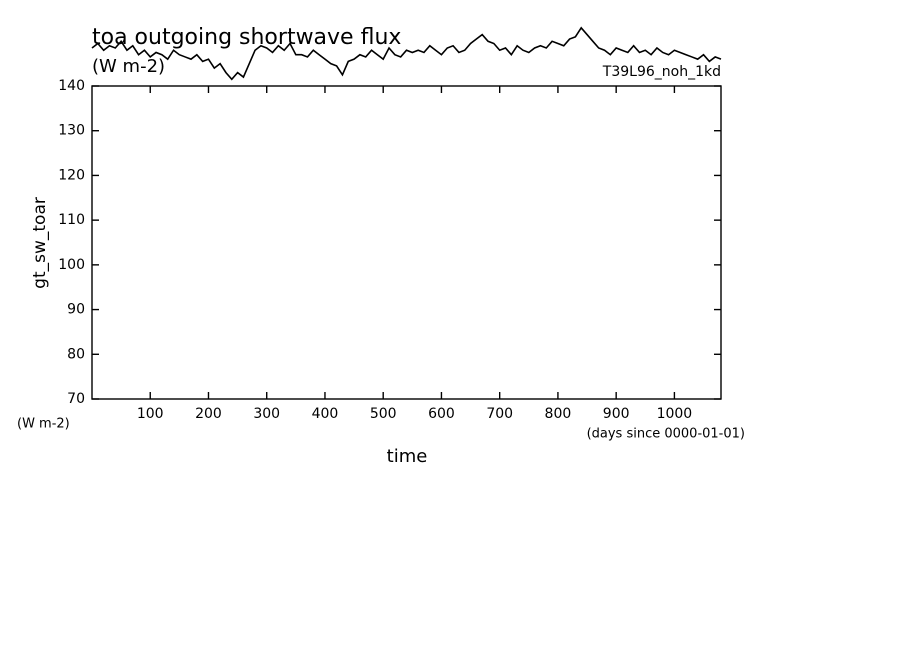 The height and width of the screenshot is (654, 904). Describe the element at coordinates (71, 265) in the screenshot. I see `y-tick-label: 100` at that location.